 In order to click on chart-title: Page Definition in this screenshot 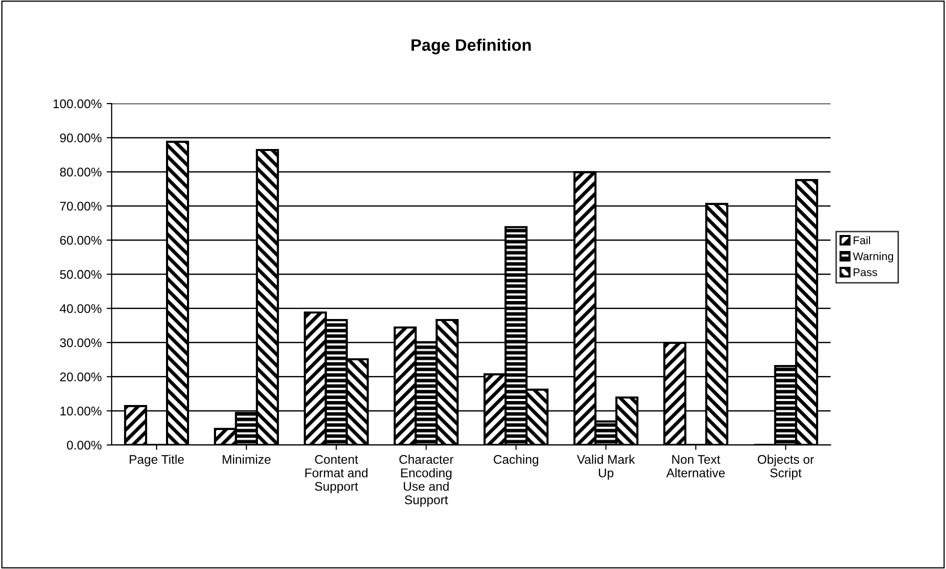, I will do `click(471, 46)`.